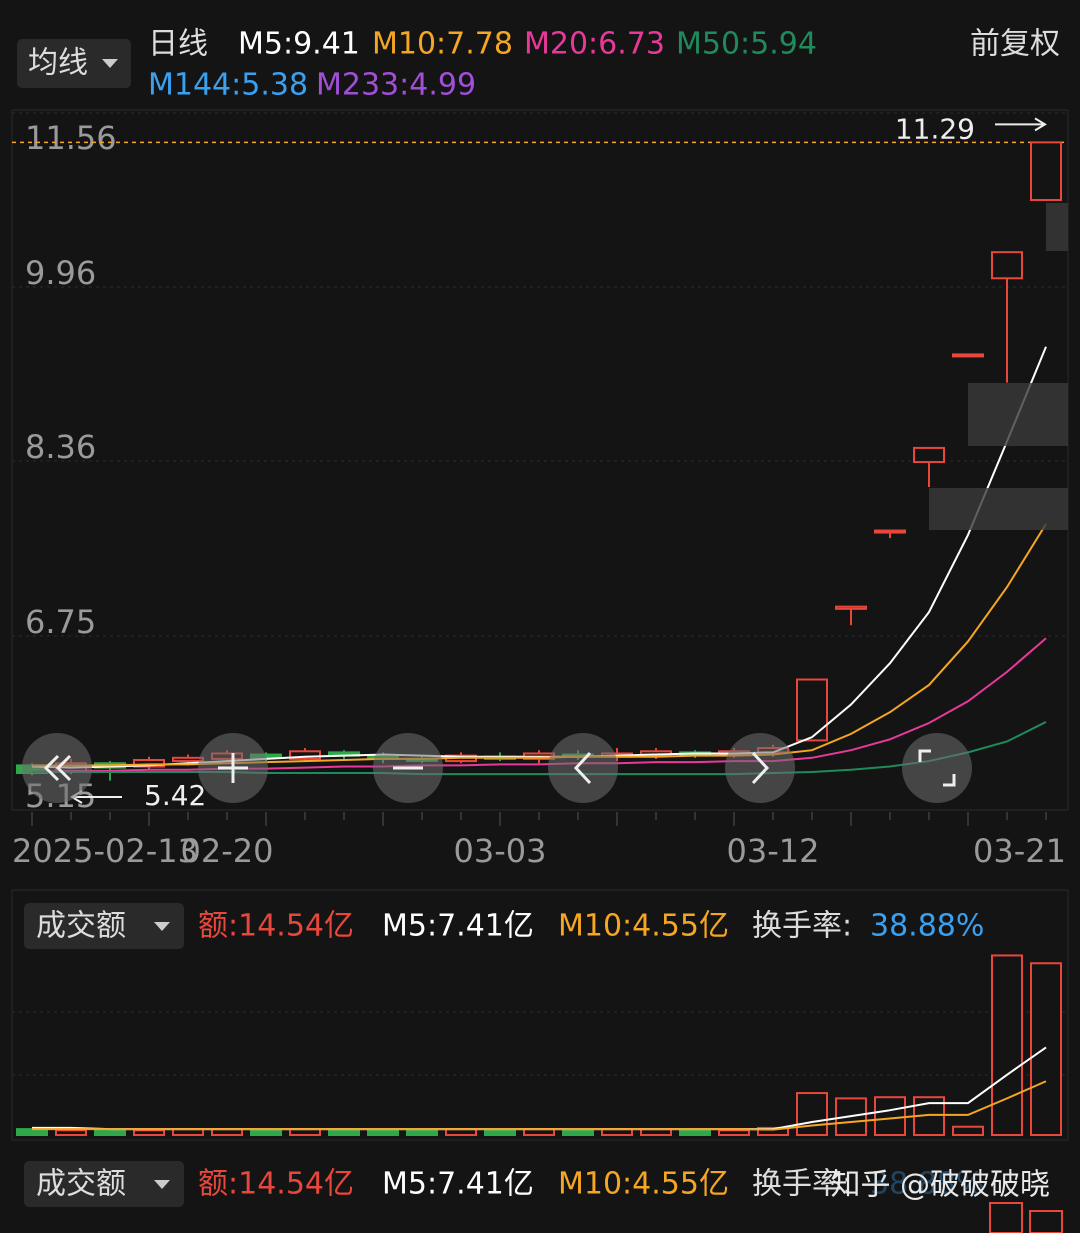  I want to click on max-label: 11.29, so click(935, 128).